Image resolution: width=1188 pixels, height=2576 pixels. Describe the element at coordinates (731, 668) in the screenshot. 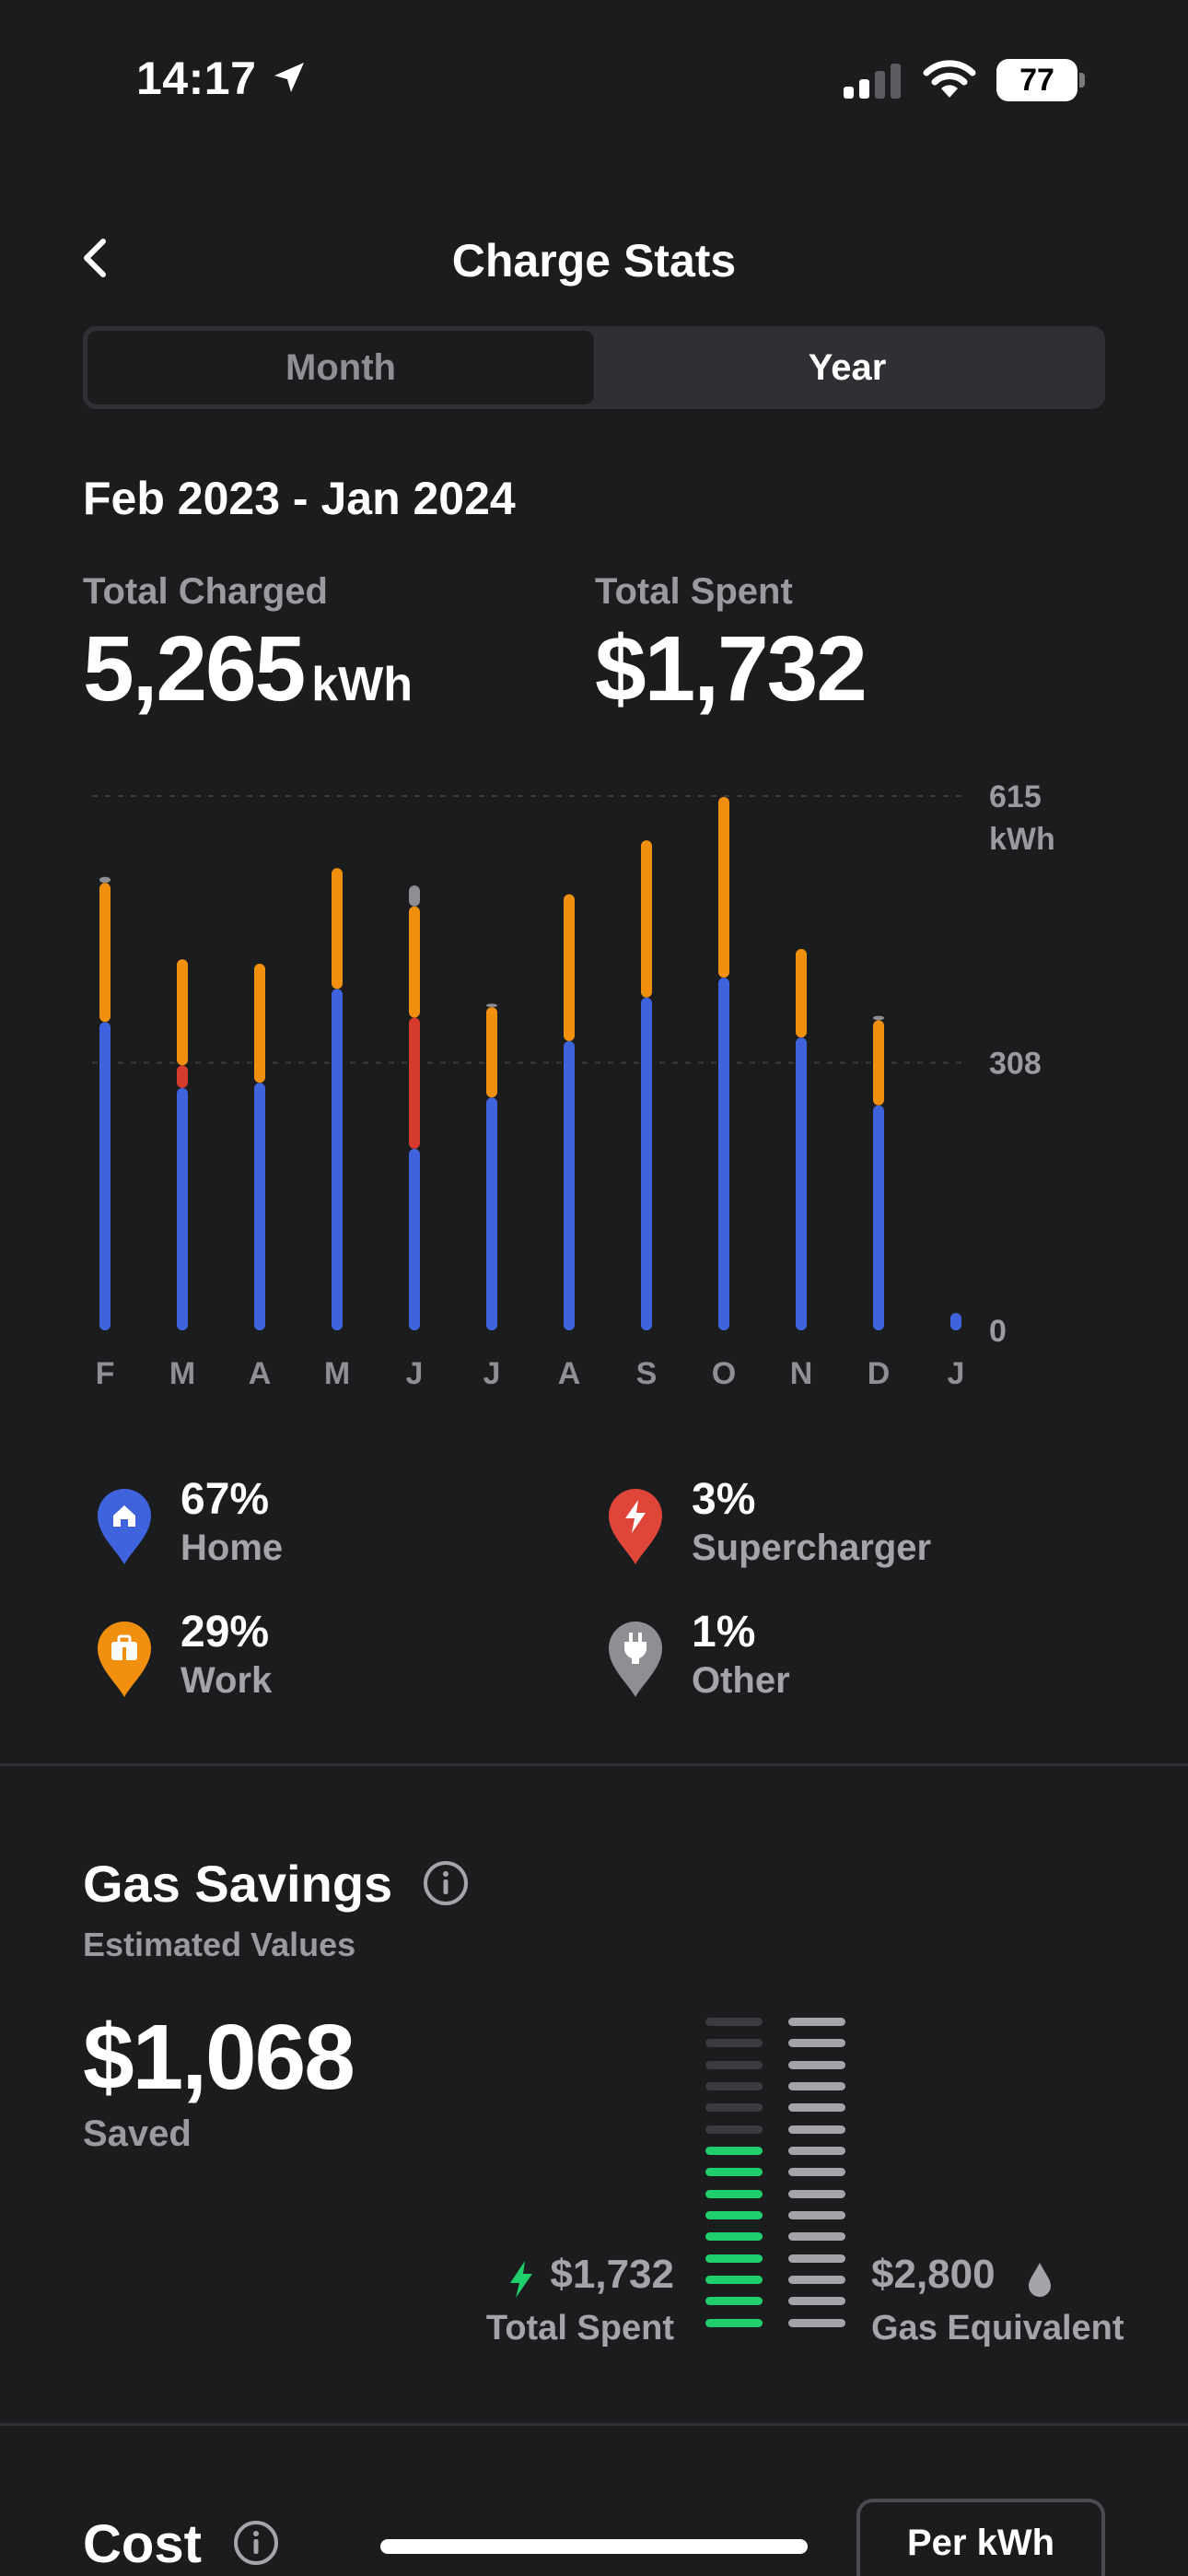

I see `total-spent-value: $1,732` at that location.